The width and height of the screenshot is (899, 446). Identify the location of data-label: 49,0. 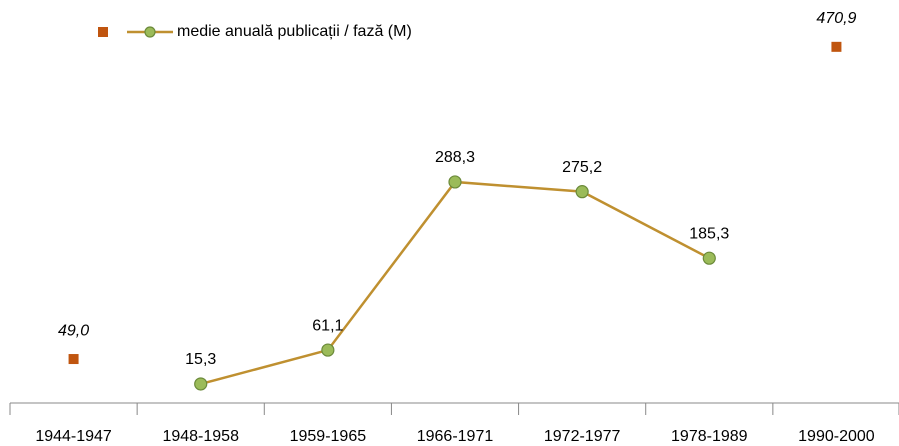
(73, 330).